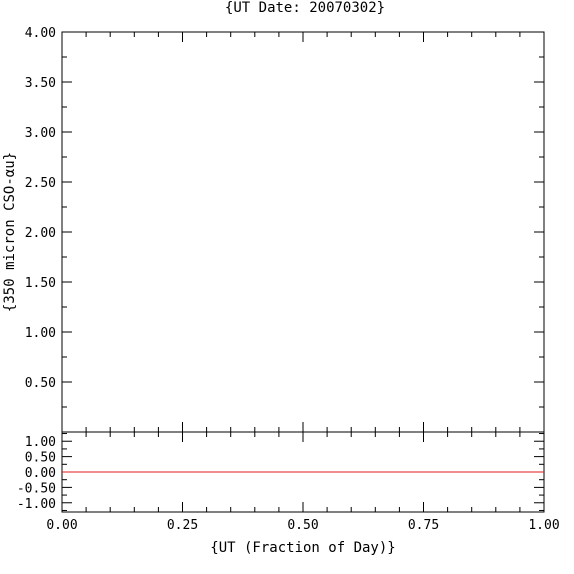 The image size is (574, 574). Describe the element at coordinates (40, 283) in the screenshot. I see `y-tick-label: 1.50` at that location.